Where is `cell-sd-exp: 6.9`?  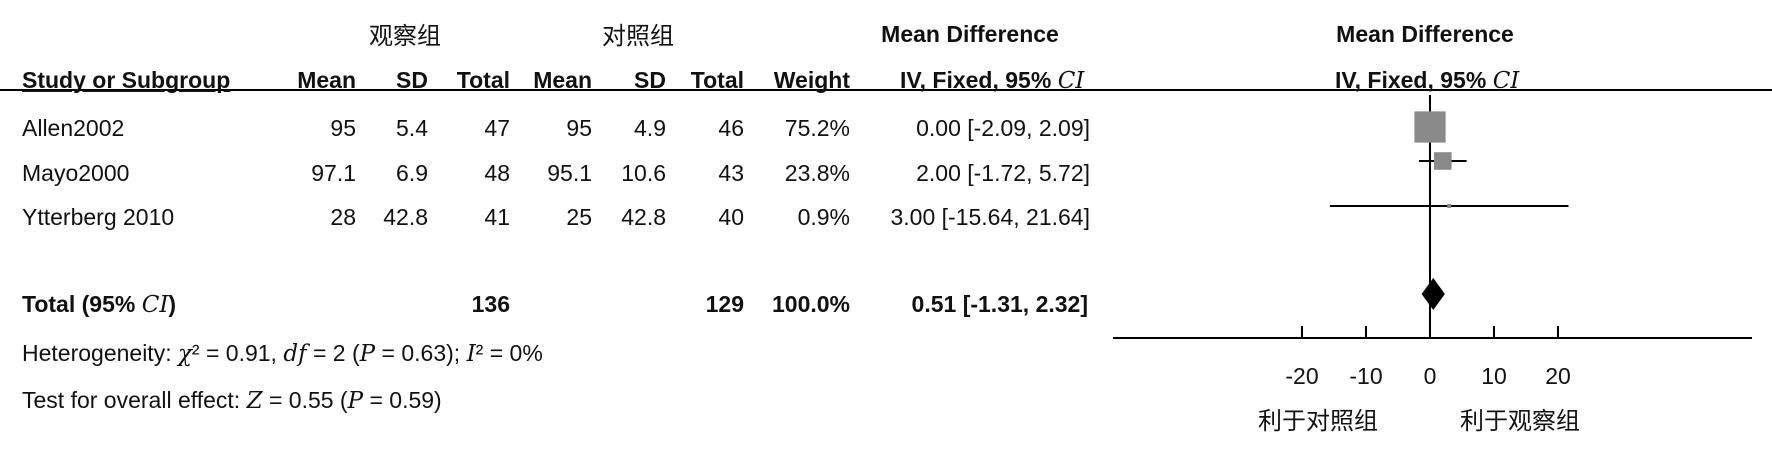 cell-sd-exp: 6.9 is located at coordinates (412, 173).